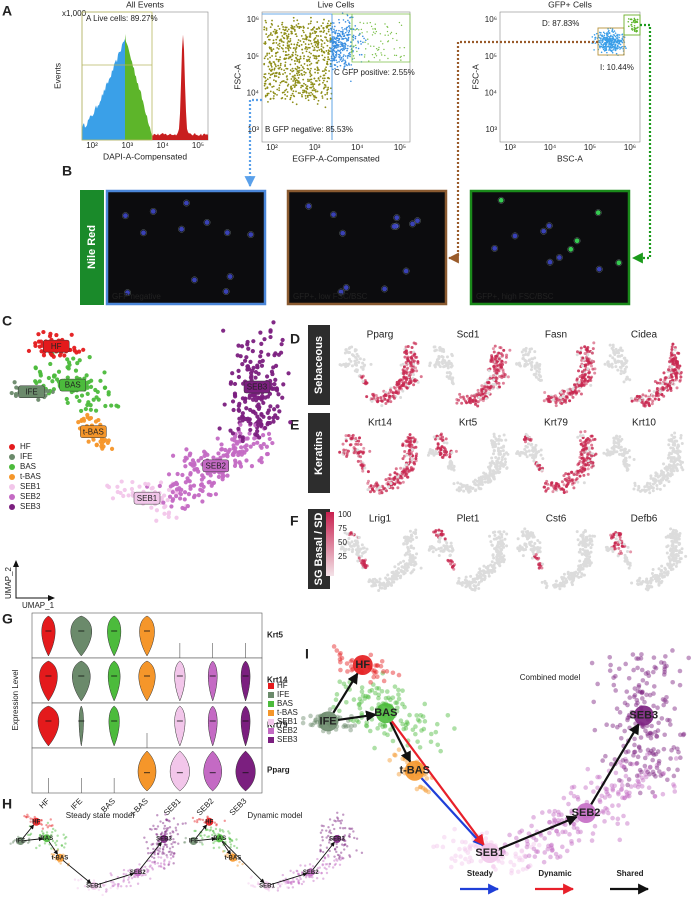 Image resolution: width=697 pixels, height=900 pixels. Describe the element at coordinates (406, 271) in the screenshot. I see `cell-rim` at that location.